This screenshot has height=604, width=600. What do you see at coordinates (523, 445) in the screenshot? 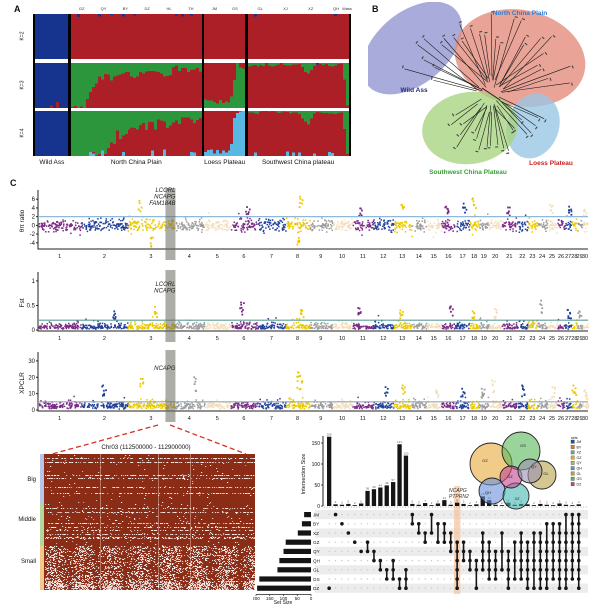
I see `venn-circle-label: GS` at bounding box center [523, 445].